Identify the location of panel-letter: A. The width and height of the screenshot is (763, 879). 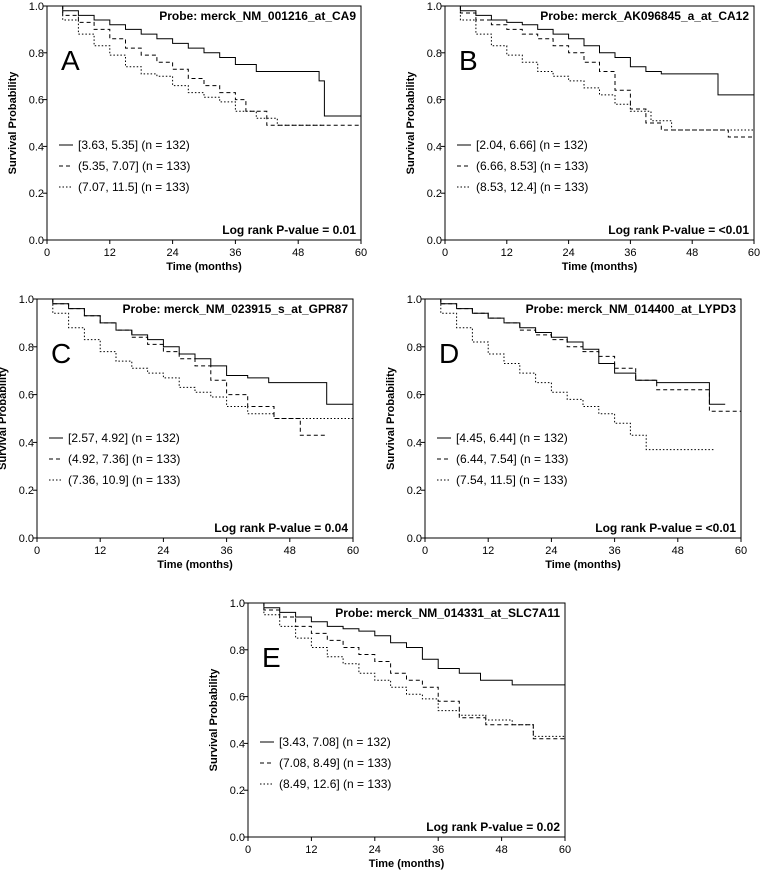
(70, 60).